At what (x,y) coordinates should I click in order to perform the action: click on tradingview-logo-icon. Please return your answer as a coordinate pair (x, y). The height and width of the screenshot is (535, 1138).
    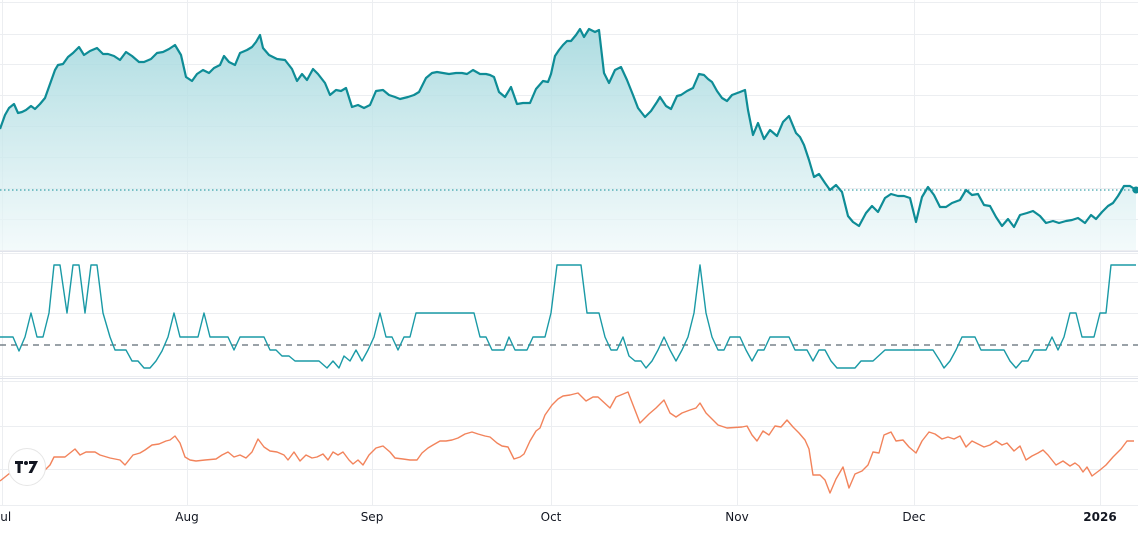
    Looking at the image, I should click on (27, 467).